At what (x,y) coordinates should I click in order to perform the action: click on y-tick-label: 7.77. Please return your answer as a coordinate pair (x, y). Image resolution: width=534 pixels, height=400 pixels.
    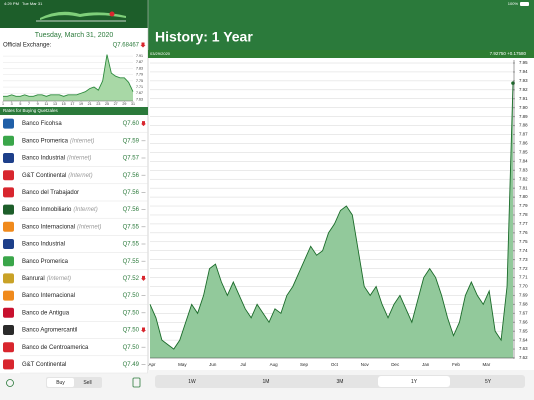
    Looking at the image, I should click on (523, 223).